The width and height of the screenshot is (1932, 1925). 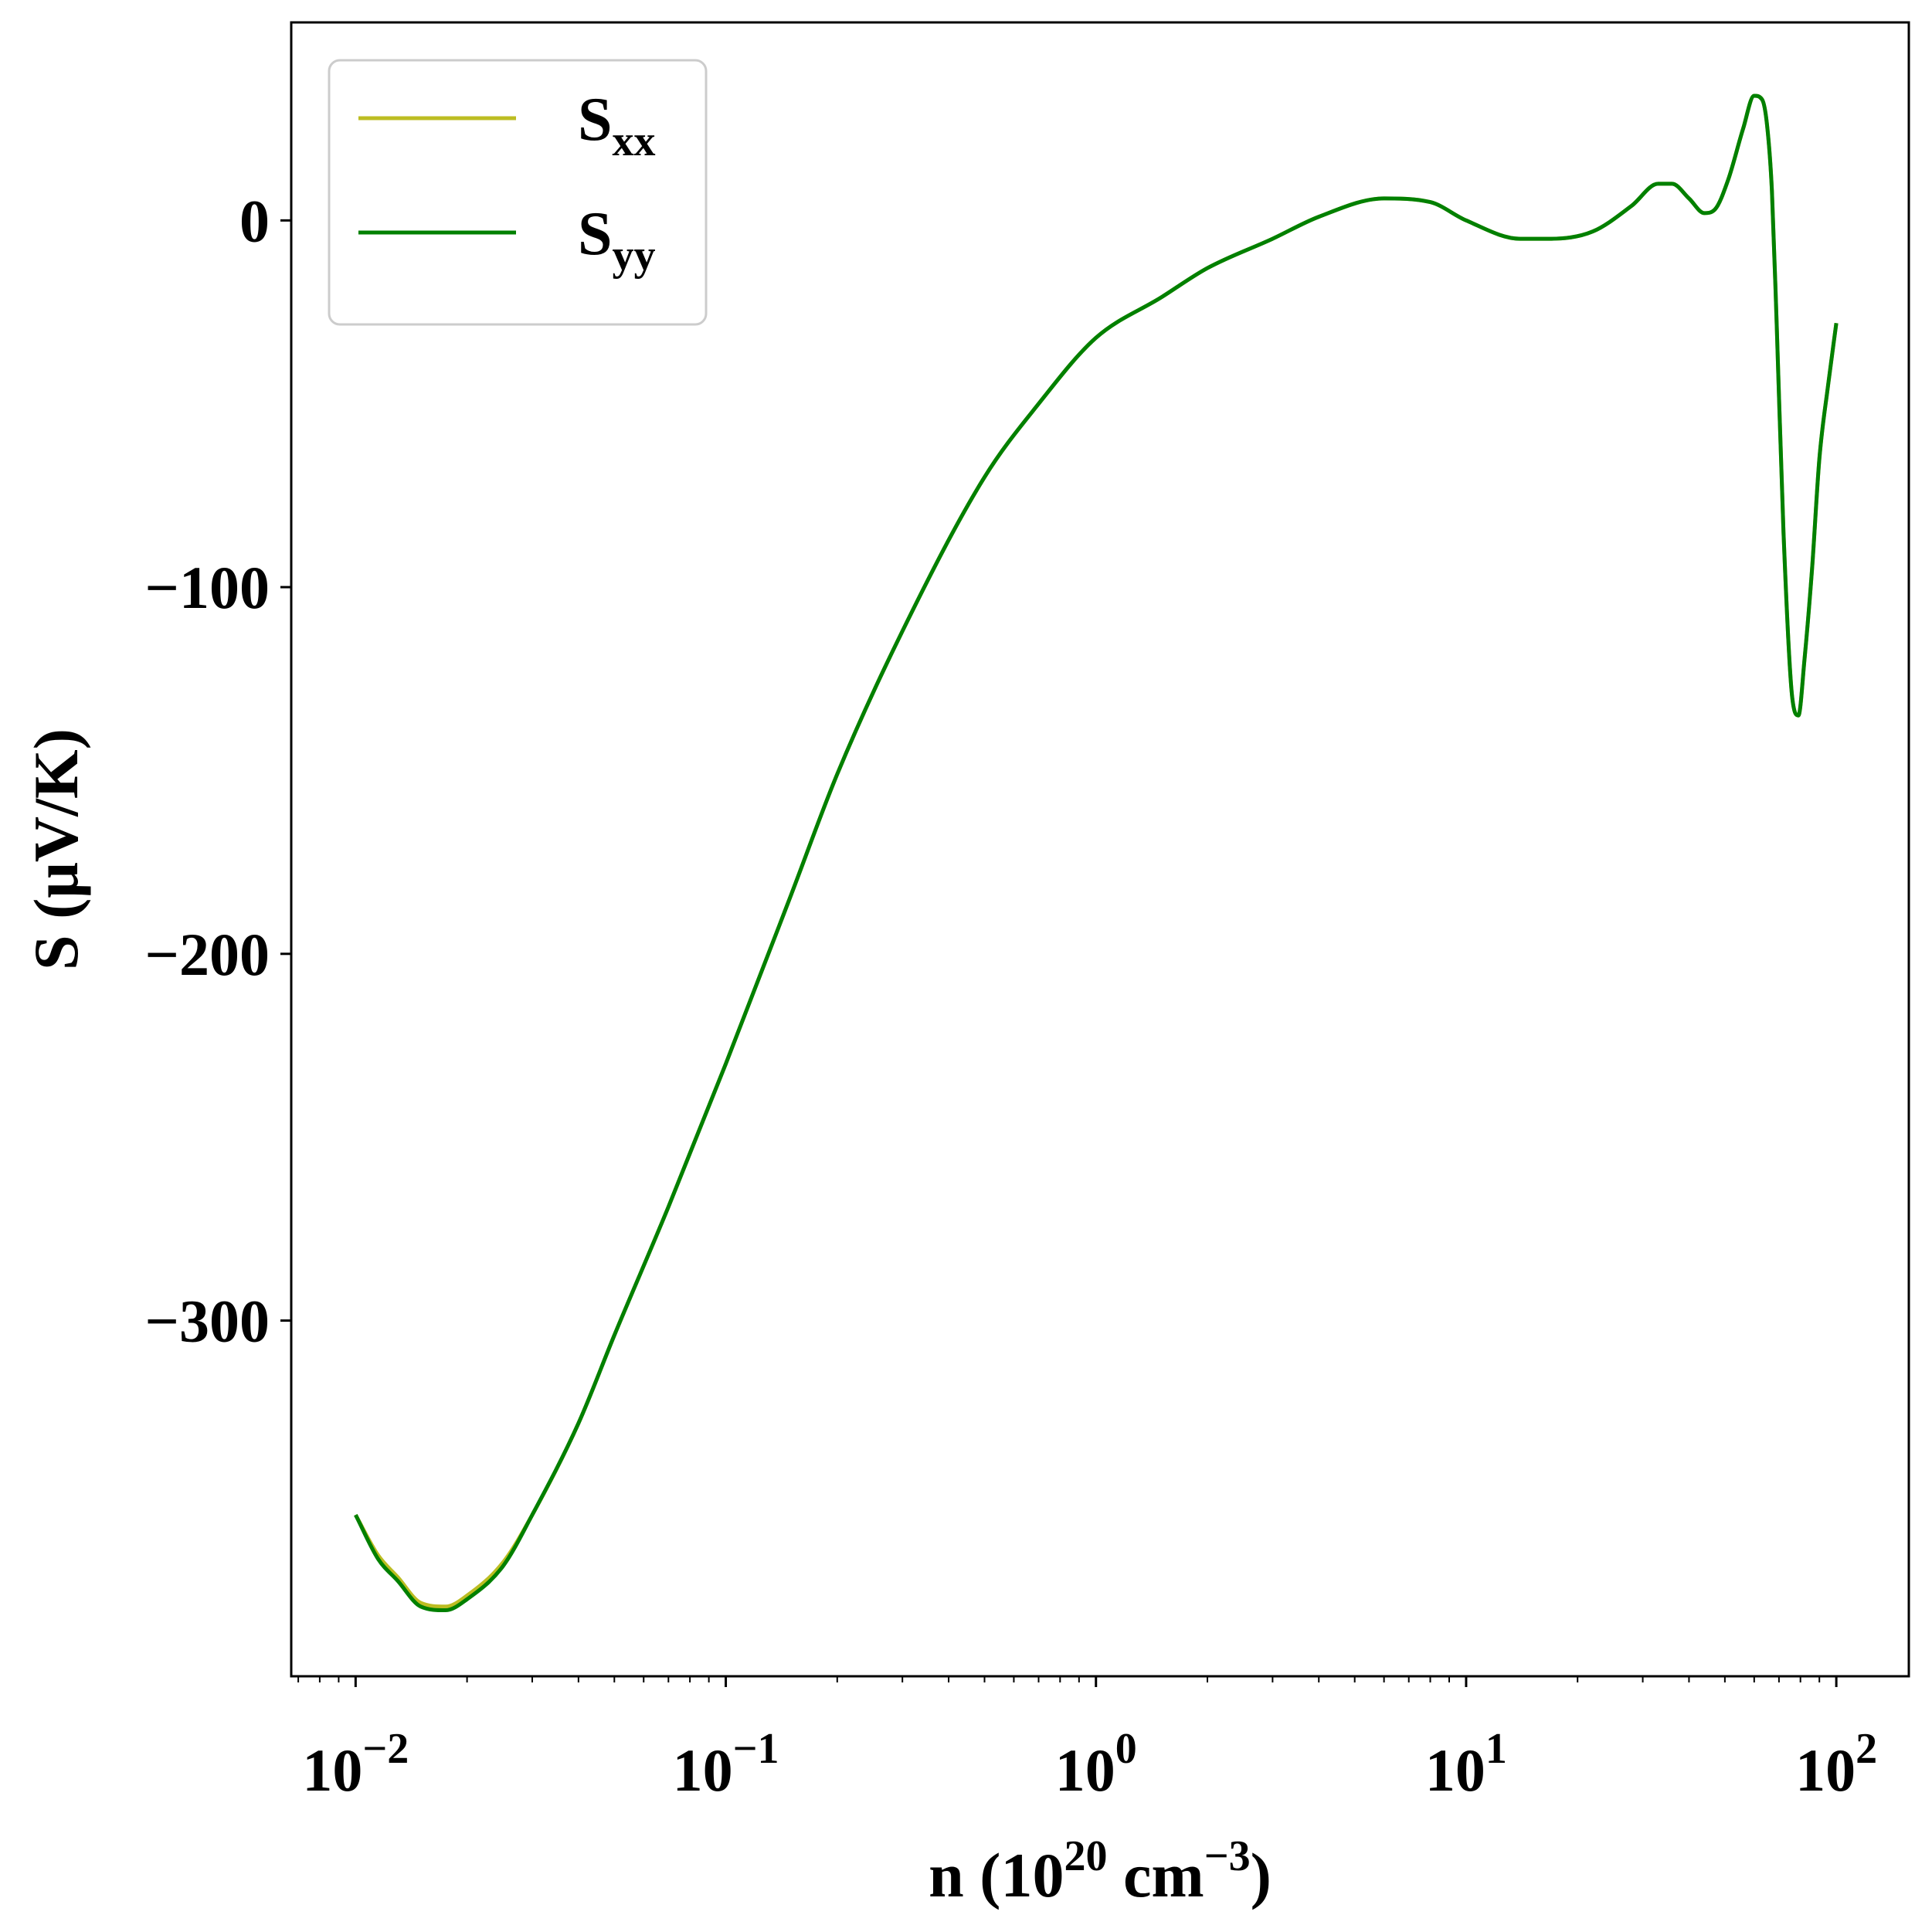 I want to click on x-tick-label-exponent: 2, so click(x=1867, y=1749).